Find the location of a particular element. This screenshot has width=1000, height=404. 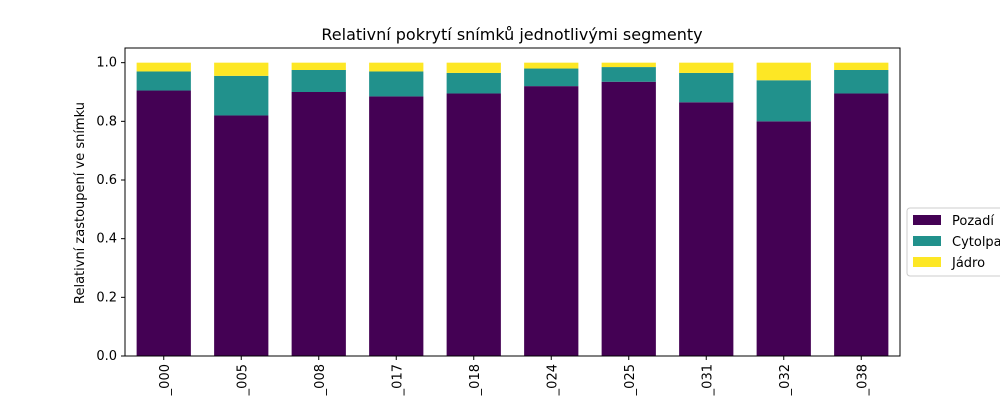

y-tick-label: 0.2 is located at coordinates (106, 297).